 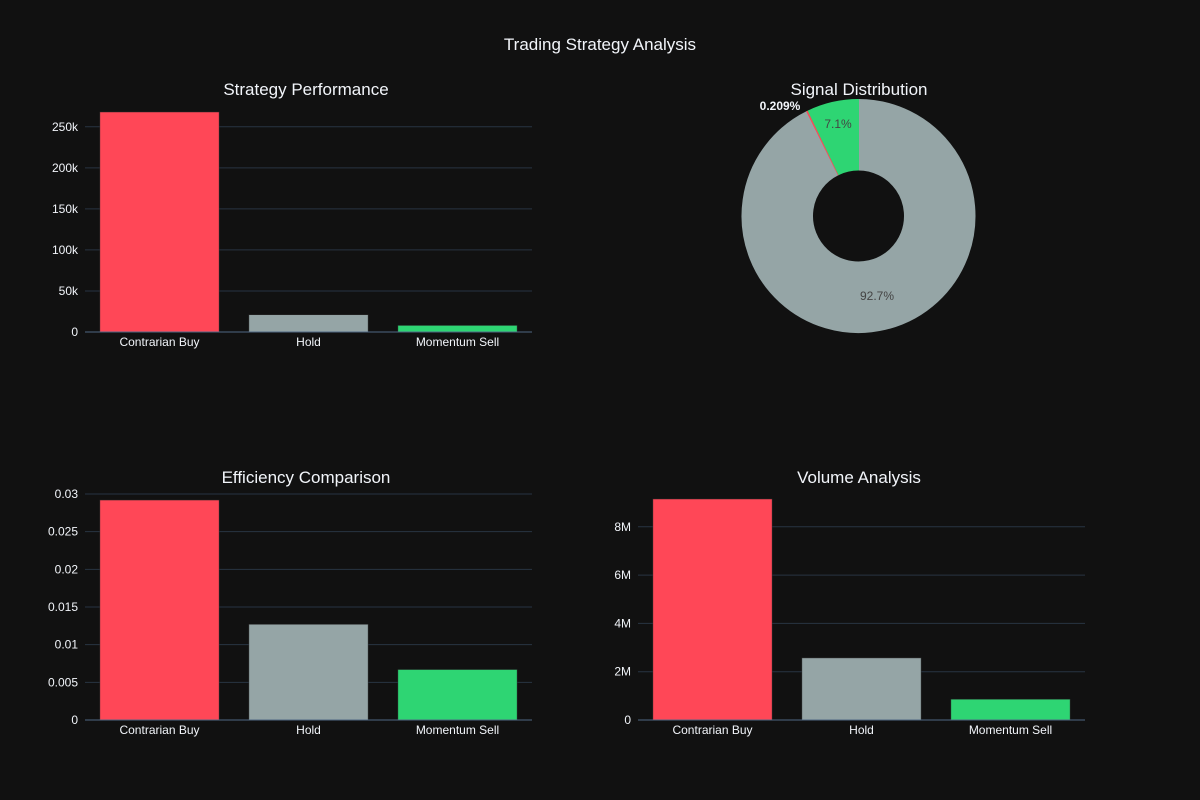 I want to click on slice-label: 92.7%, so click(x=877, y=296).